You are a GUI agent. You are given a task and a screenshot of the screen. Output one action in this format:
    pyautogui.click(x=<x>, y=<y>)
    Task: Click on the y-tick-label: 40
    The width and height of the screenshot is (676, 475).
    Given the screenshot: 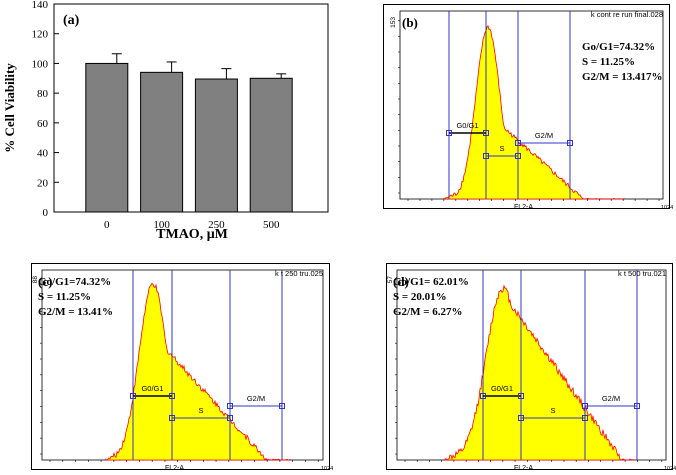 What is the action you would take?
    pyautogui.click(x=43, y=154)
    